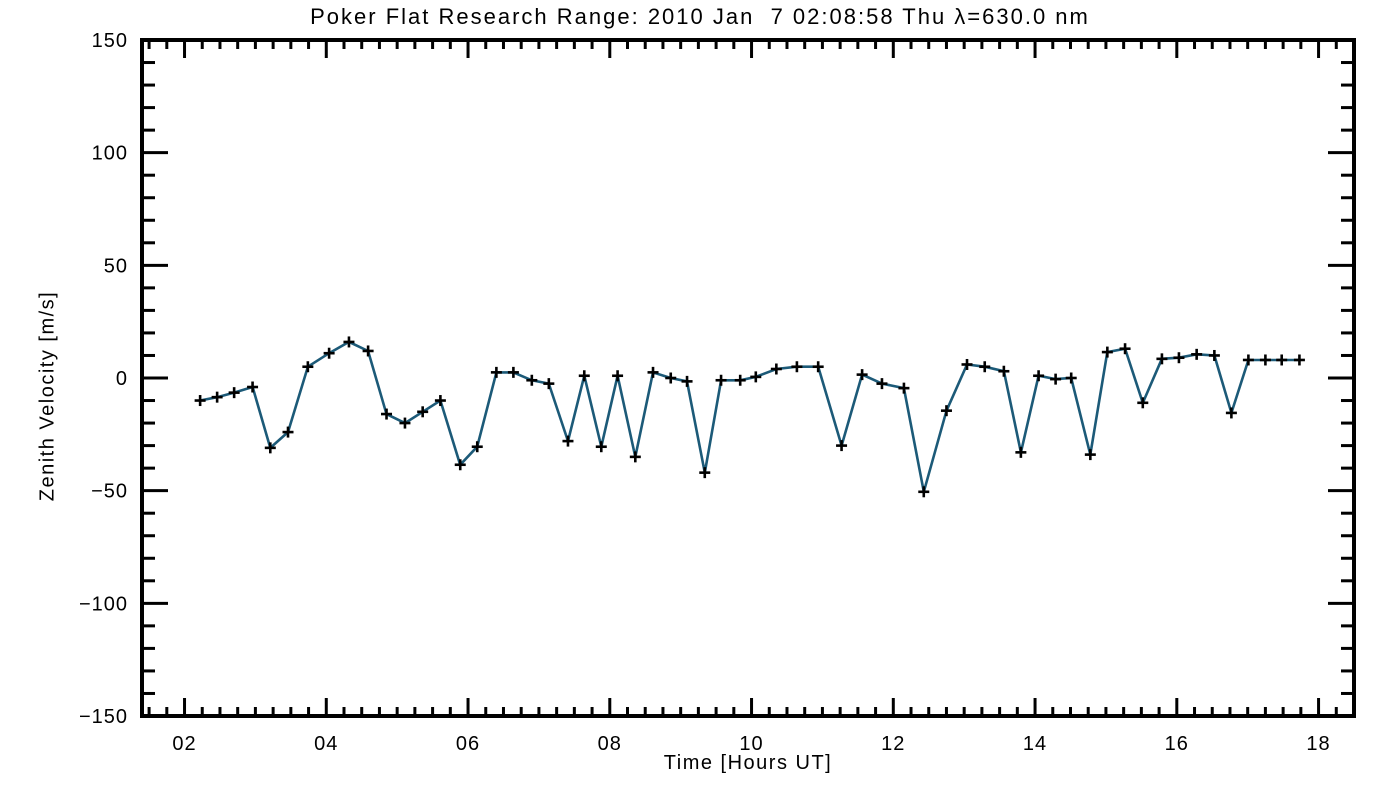  I want to click on x-tick-label: 04, so click(326, 744).